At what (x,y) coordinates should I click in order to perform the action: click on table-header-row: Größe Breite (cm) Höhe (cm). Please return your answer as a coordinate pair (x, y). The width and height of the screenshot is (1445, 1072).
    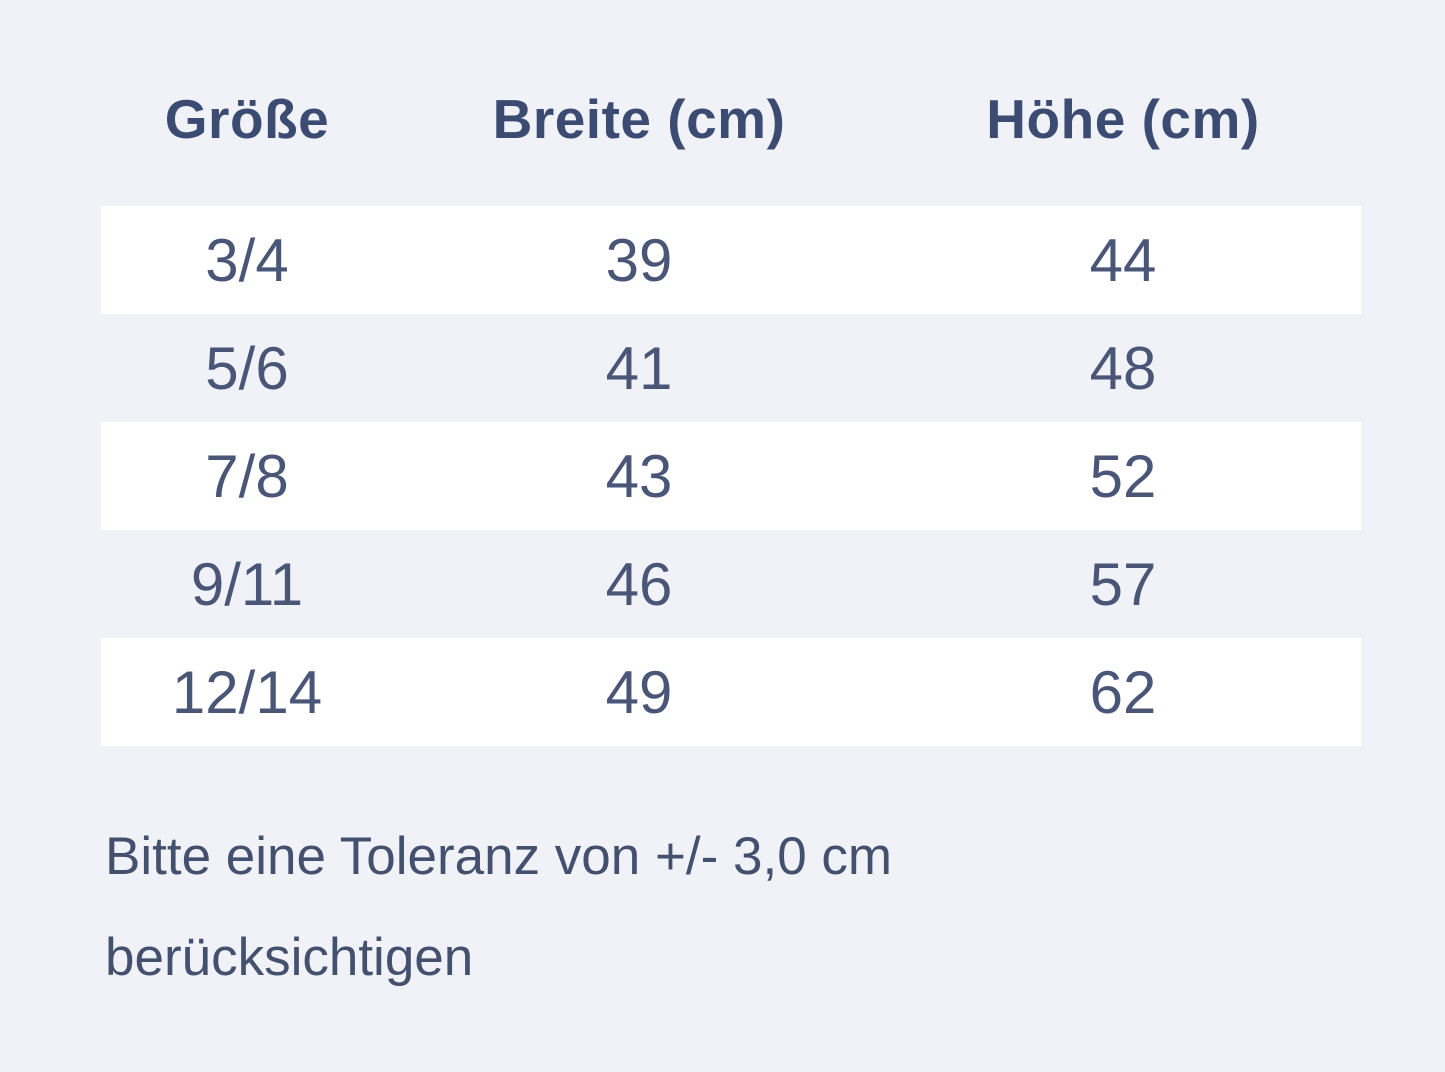
    Looking at the image, I should click on (731, 119).